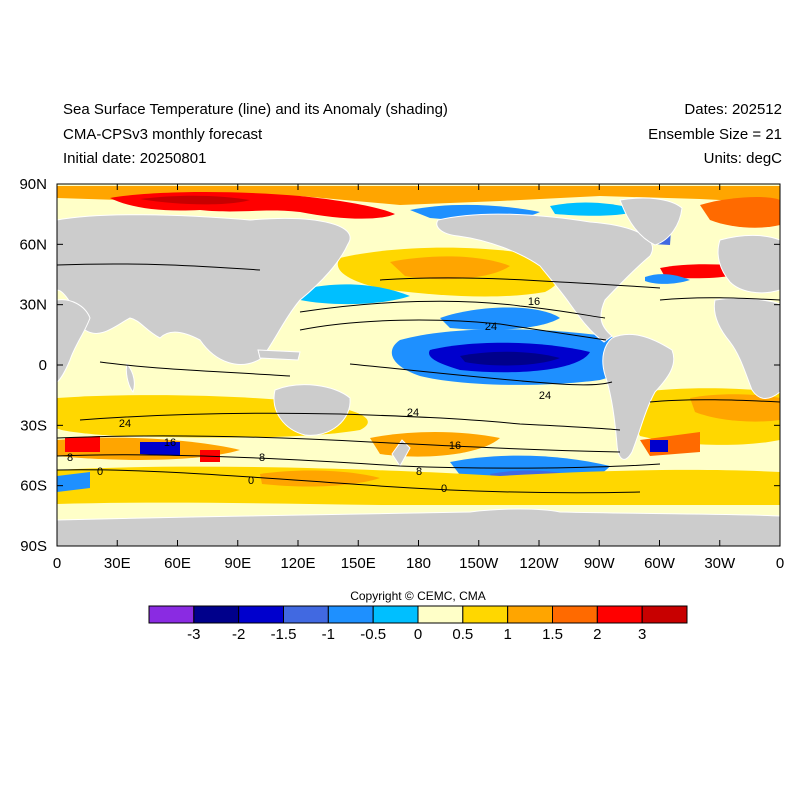 Image resolution: width=800 pixels, height=800 pixels. I want to click on colorbar-label: -0.5, so click(373, 634).